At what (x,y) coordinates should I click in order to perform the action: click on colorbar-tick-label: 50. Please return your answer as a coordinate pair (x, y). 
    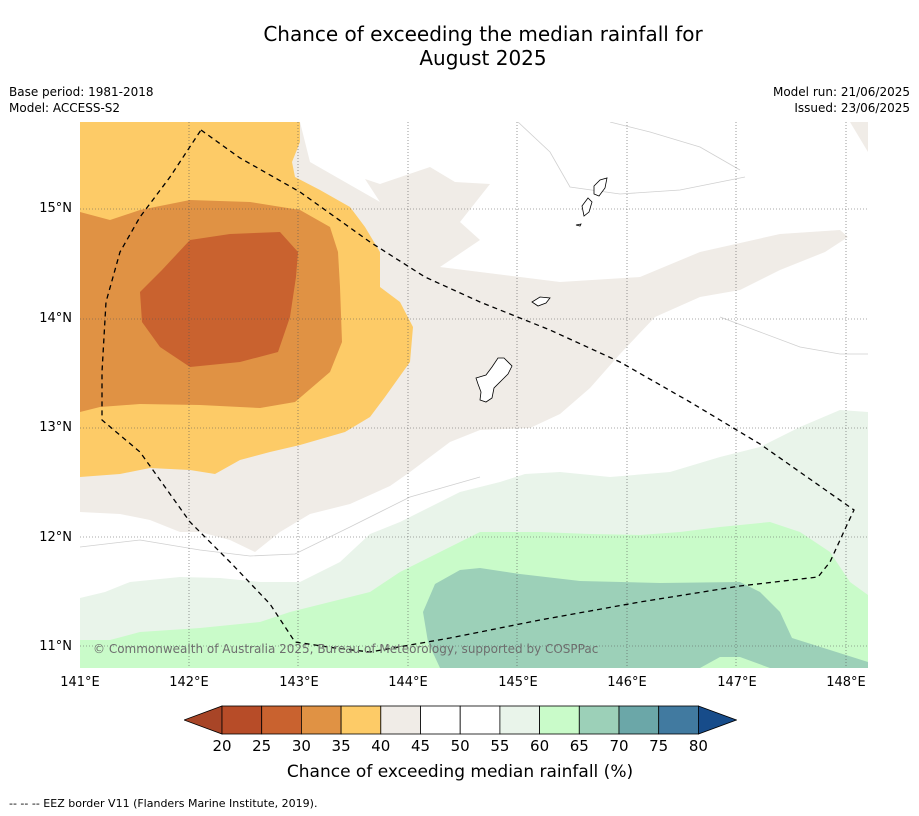
    Looking at the image, I should click on (460, 746).